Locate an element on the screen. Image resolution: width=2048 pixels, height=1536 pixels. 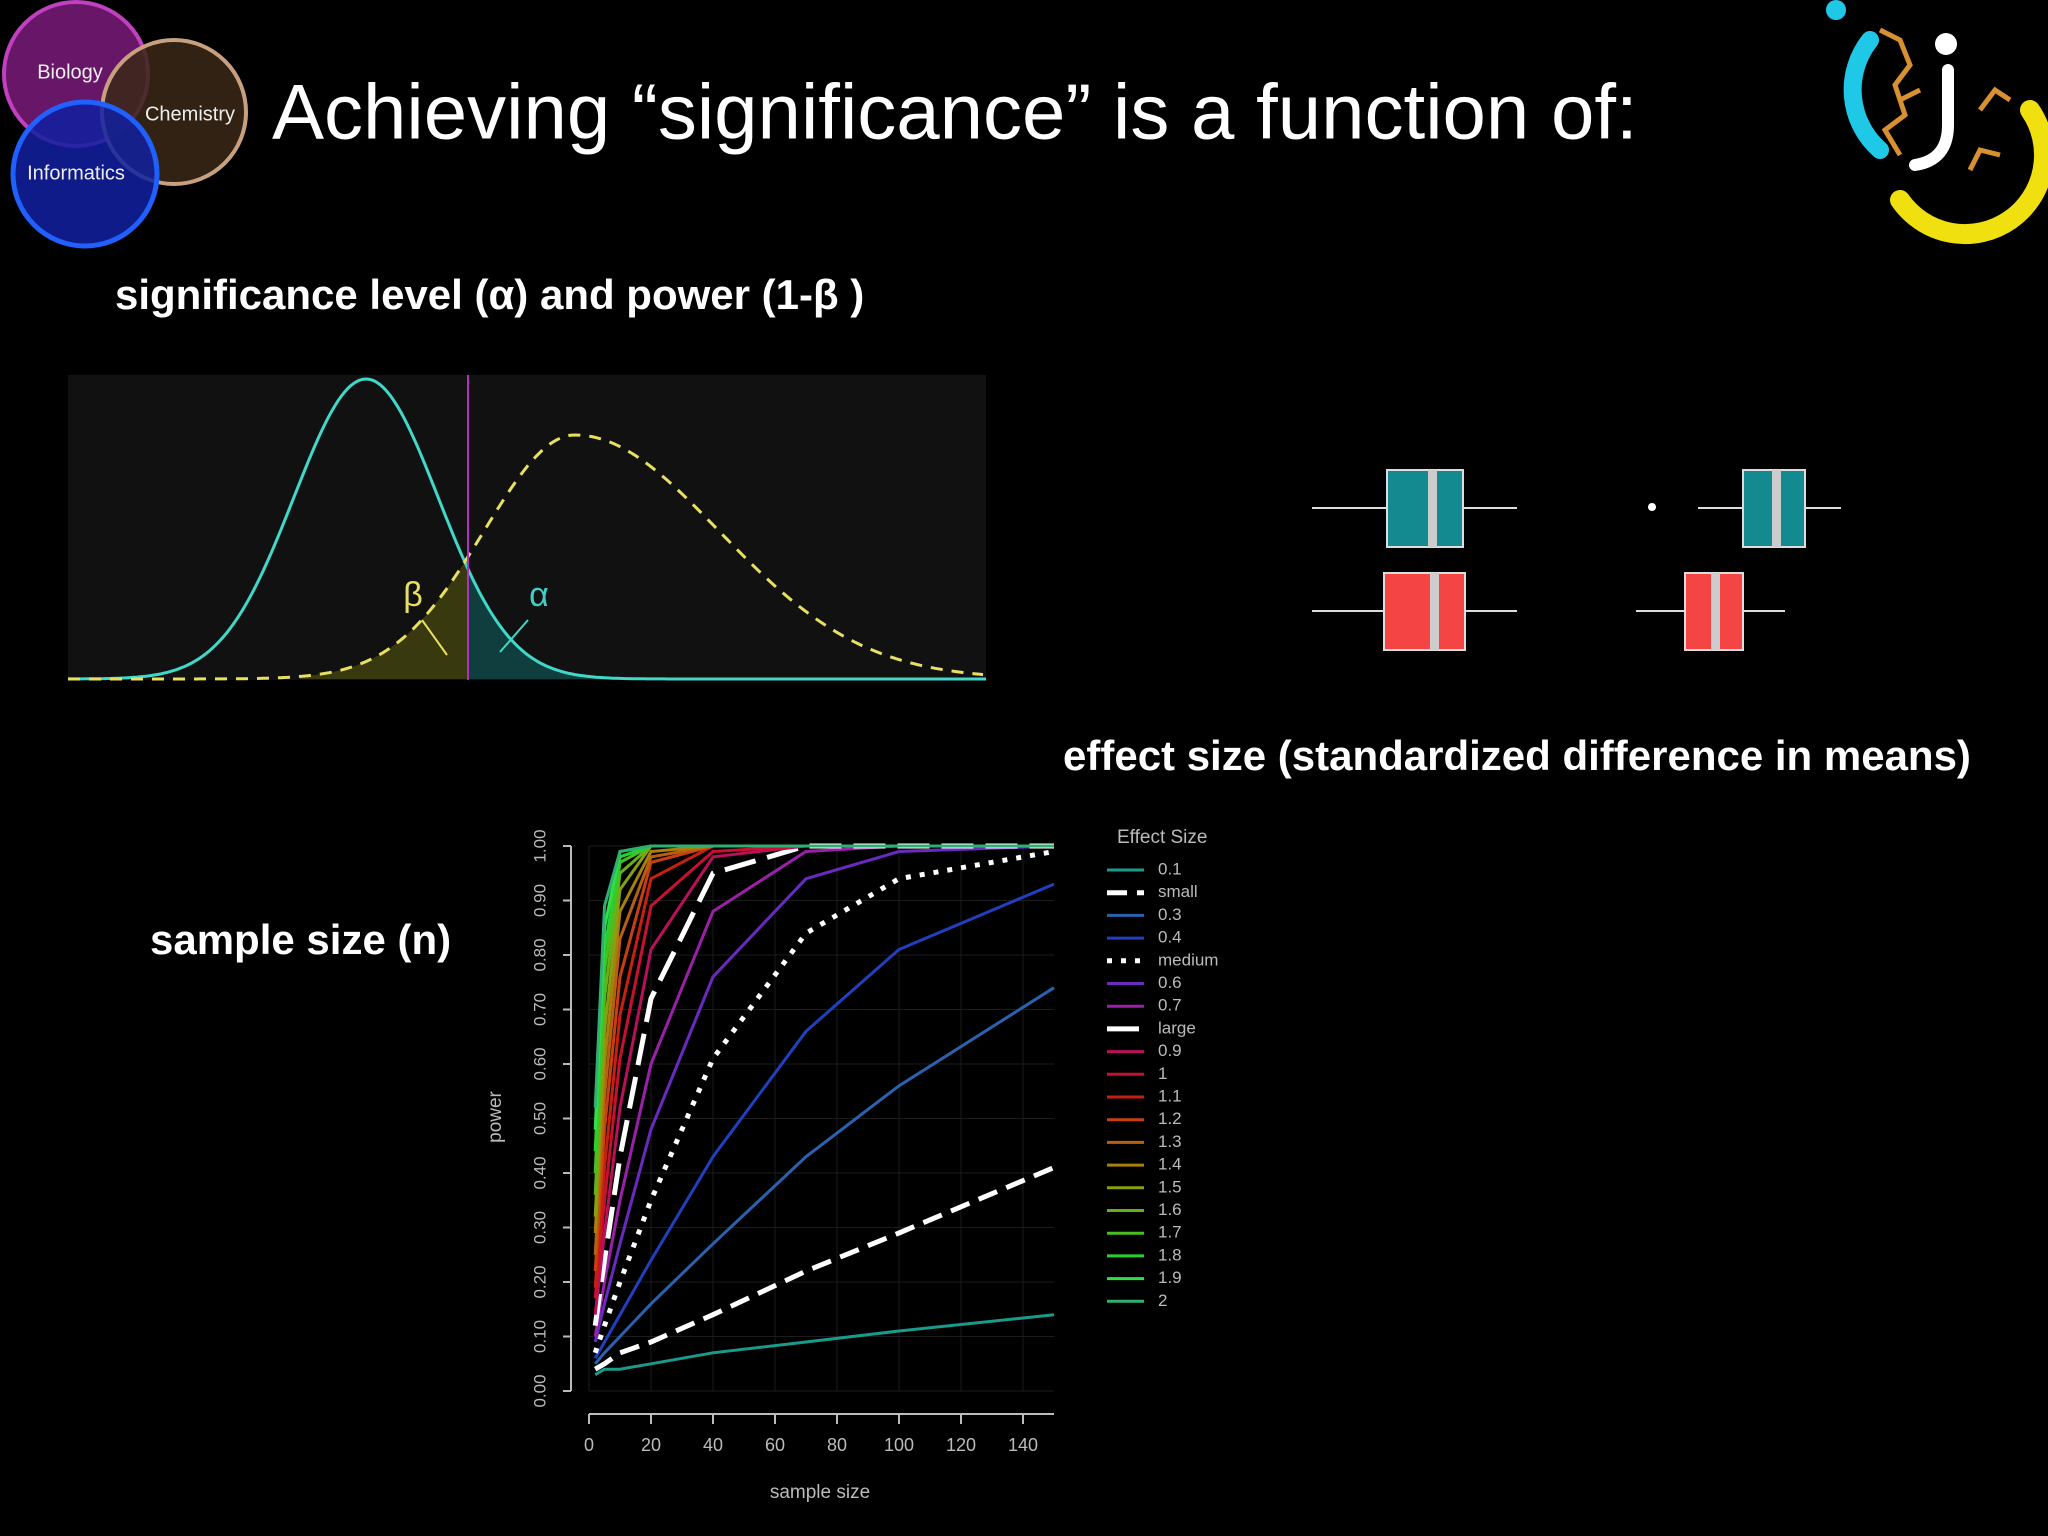
null-curve is located at coordinates (527, 529).